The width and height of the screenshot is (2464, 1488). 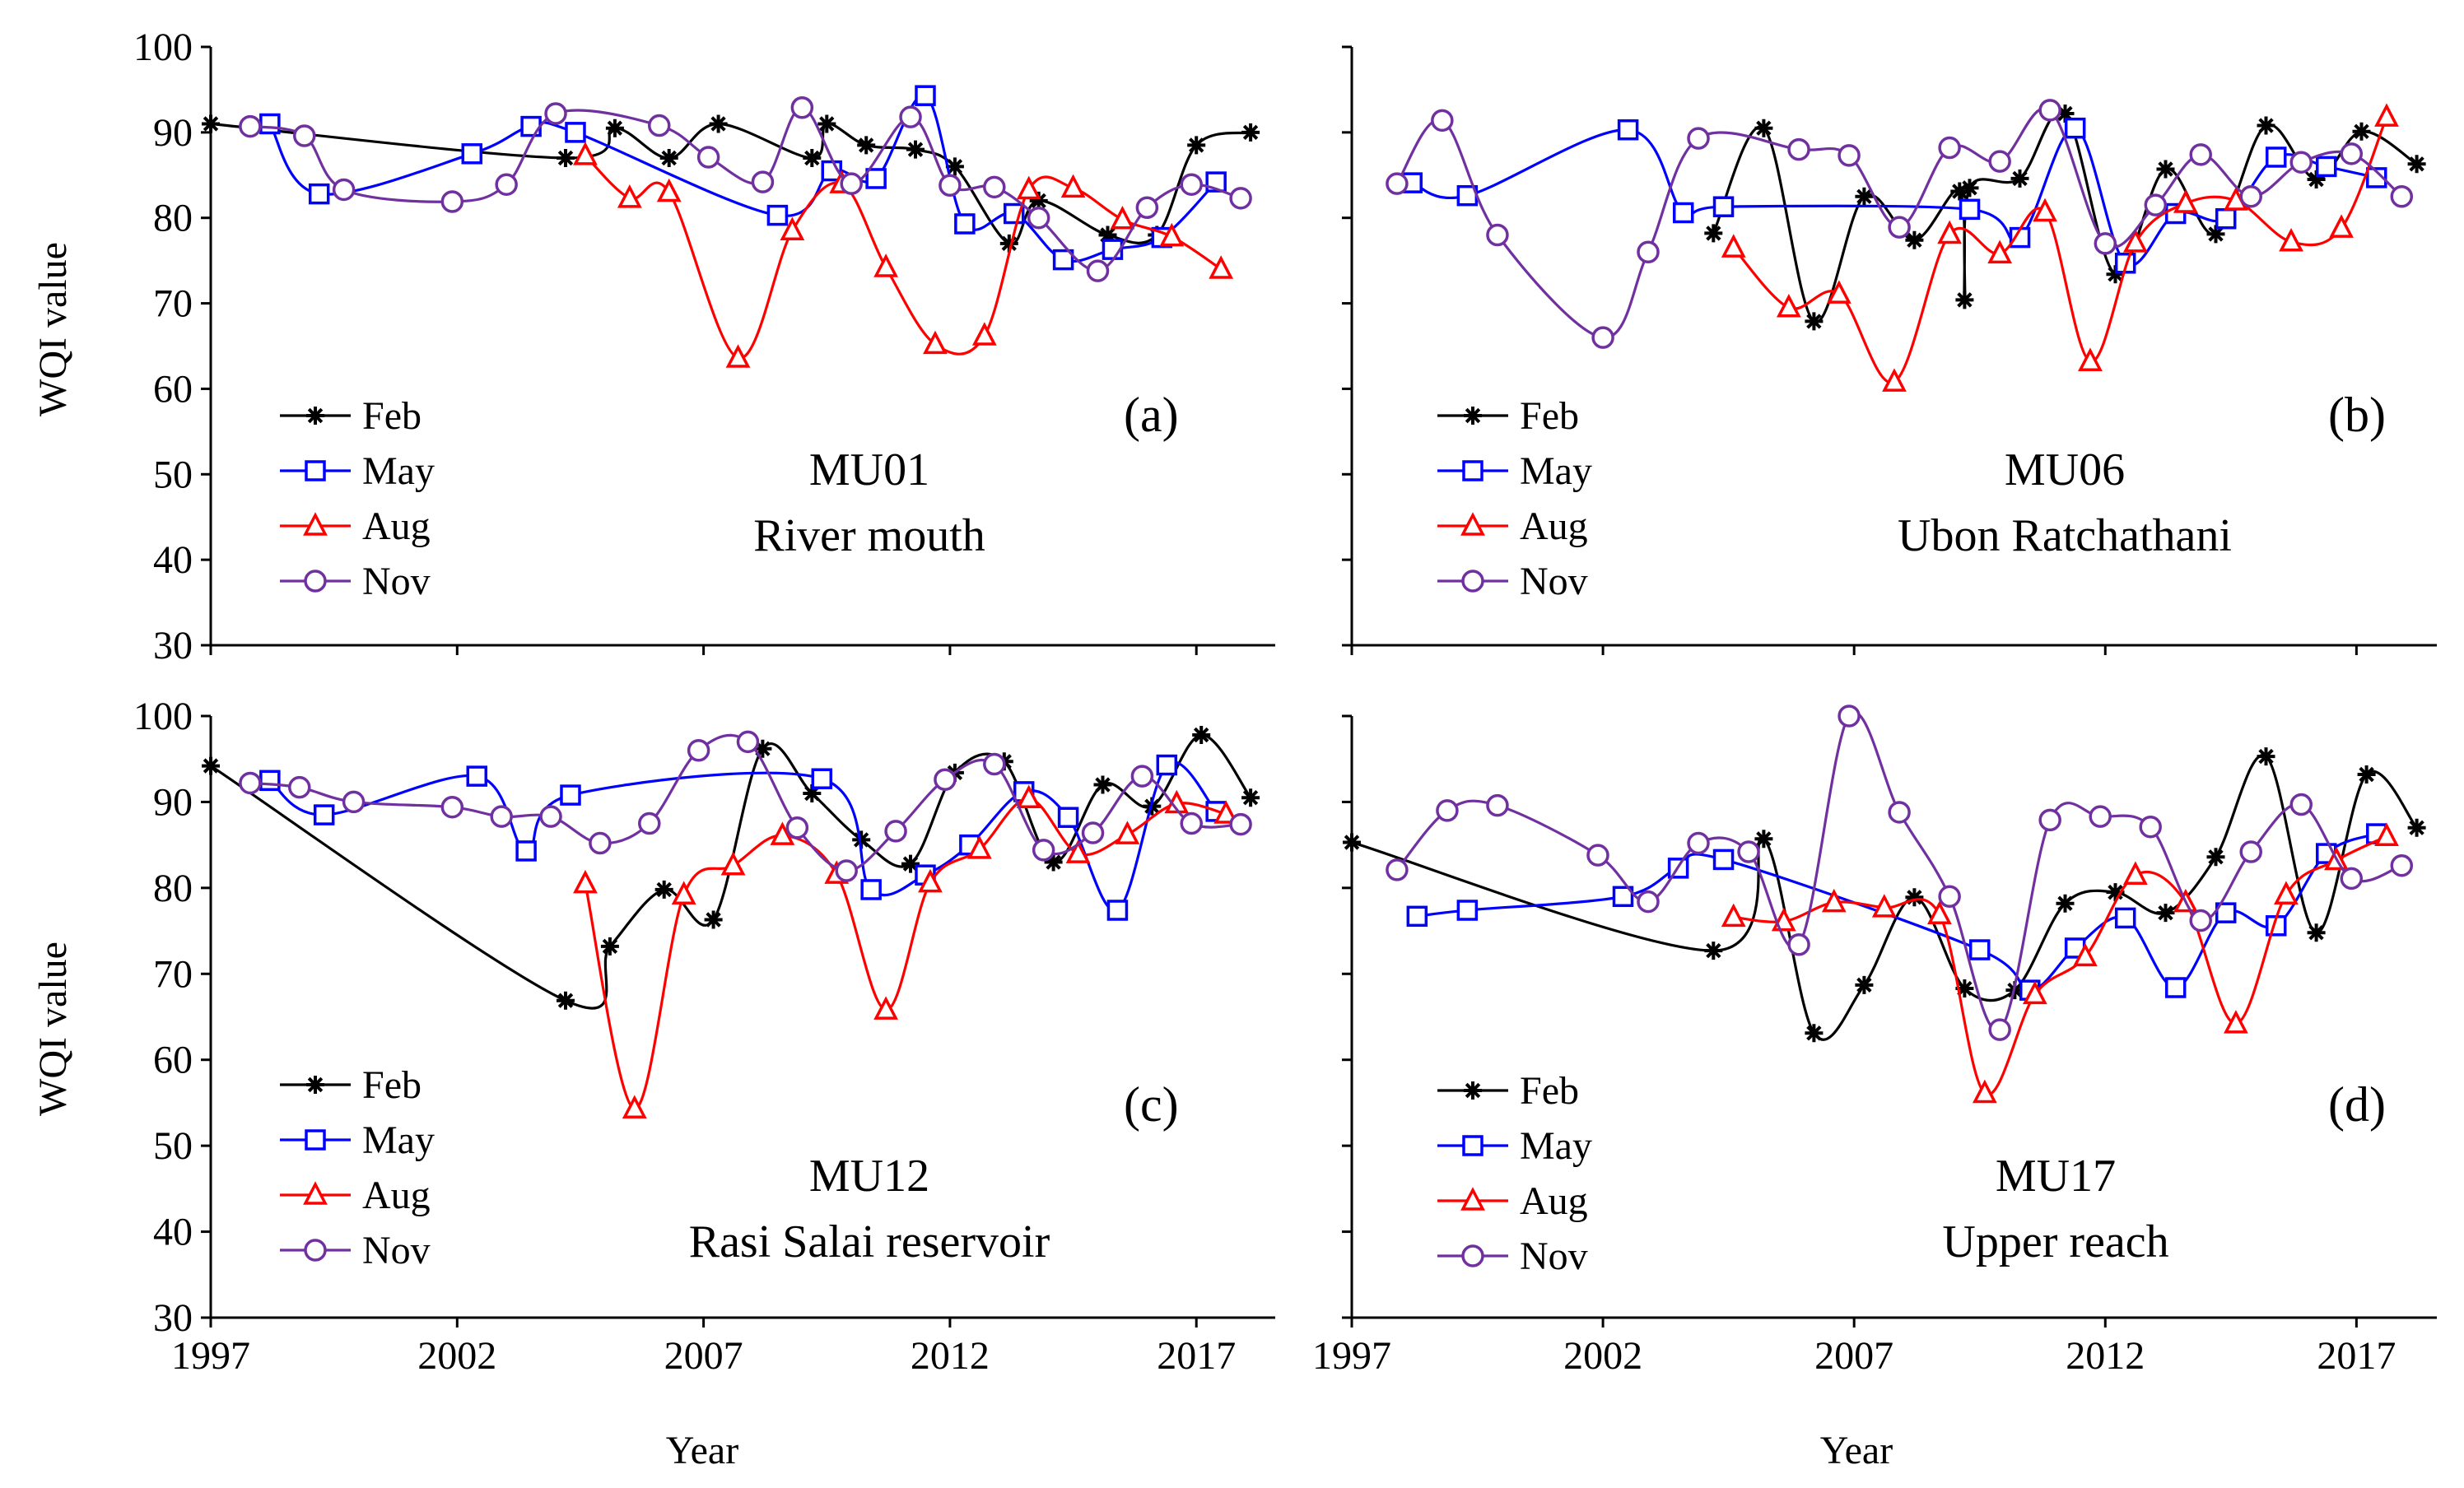 I want to click on y-axis-title-a: WQI value, so click(x=53, y=329).